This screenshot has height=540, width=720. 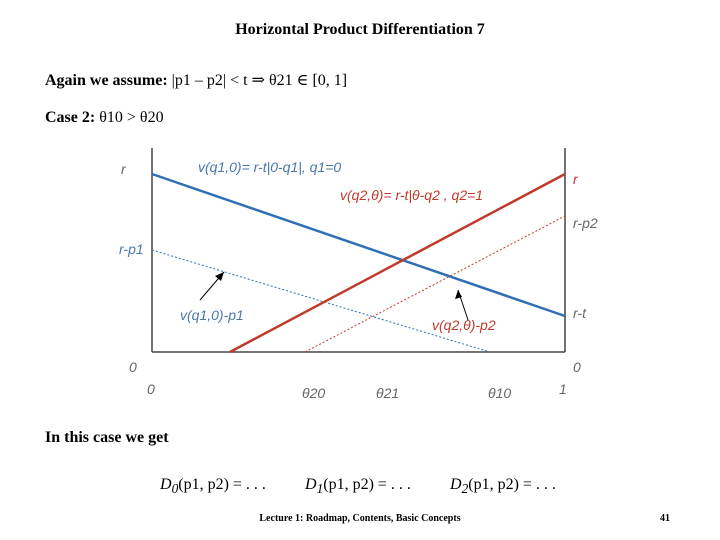 What do you see at coordinates (387, 393) in the screenshot?
I see `x-label-theta21: θ21` at bounding box center [387, 393].